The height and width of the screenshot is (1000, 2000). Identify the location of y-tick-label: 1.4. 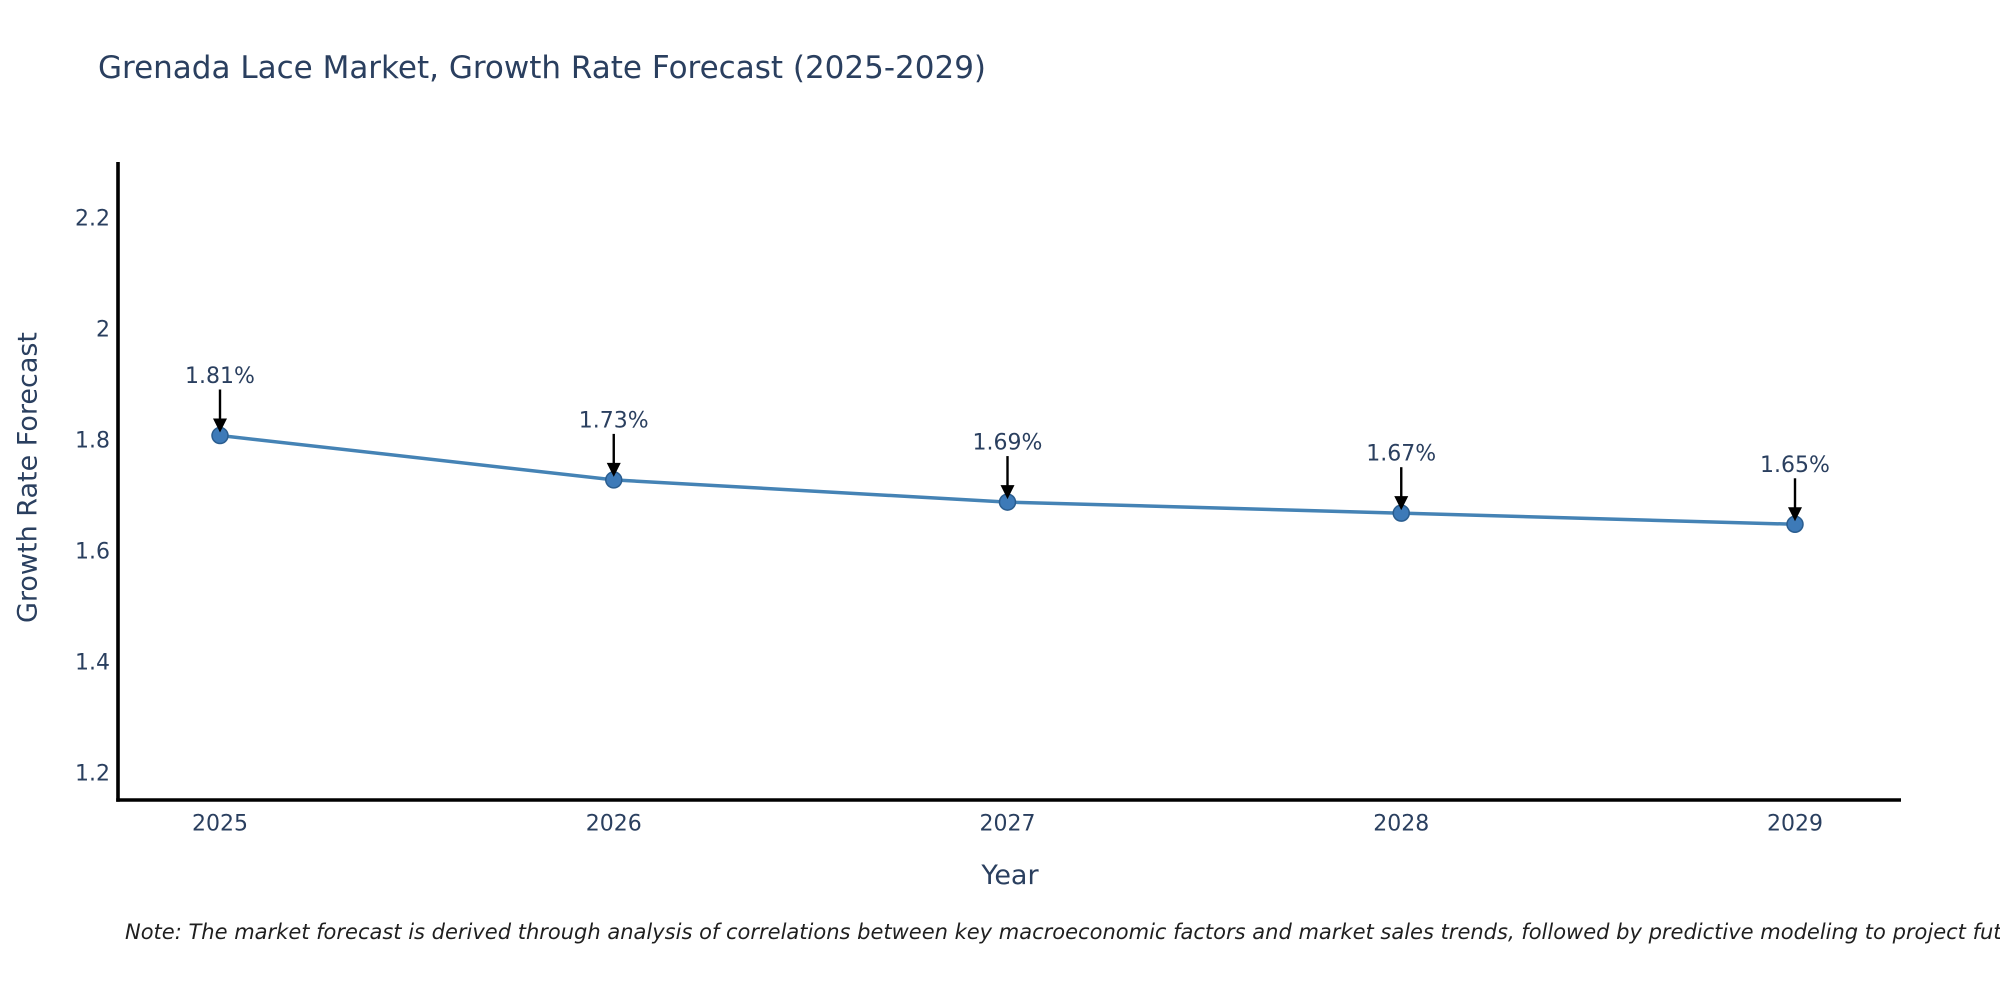
(92, 662).